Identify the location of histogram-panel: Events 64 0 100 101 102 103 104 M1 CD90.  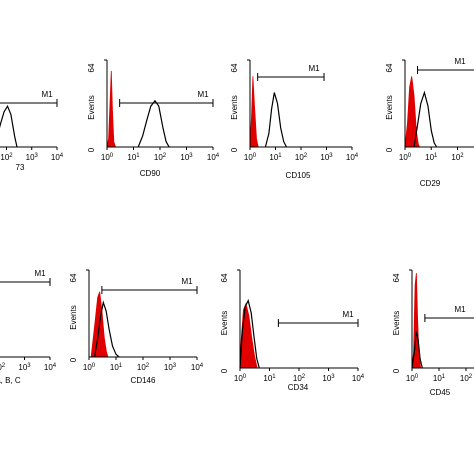
(153, 118).